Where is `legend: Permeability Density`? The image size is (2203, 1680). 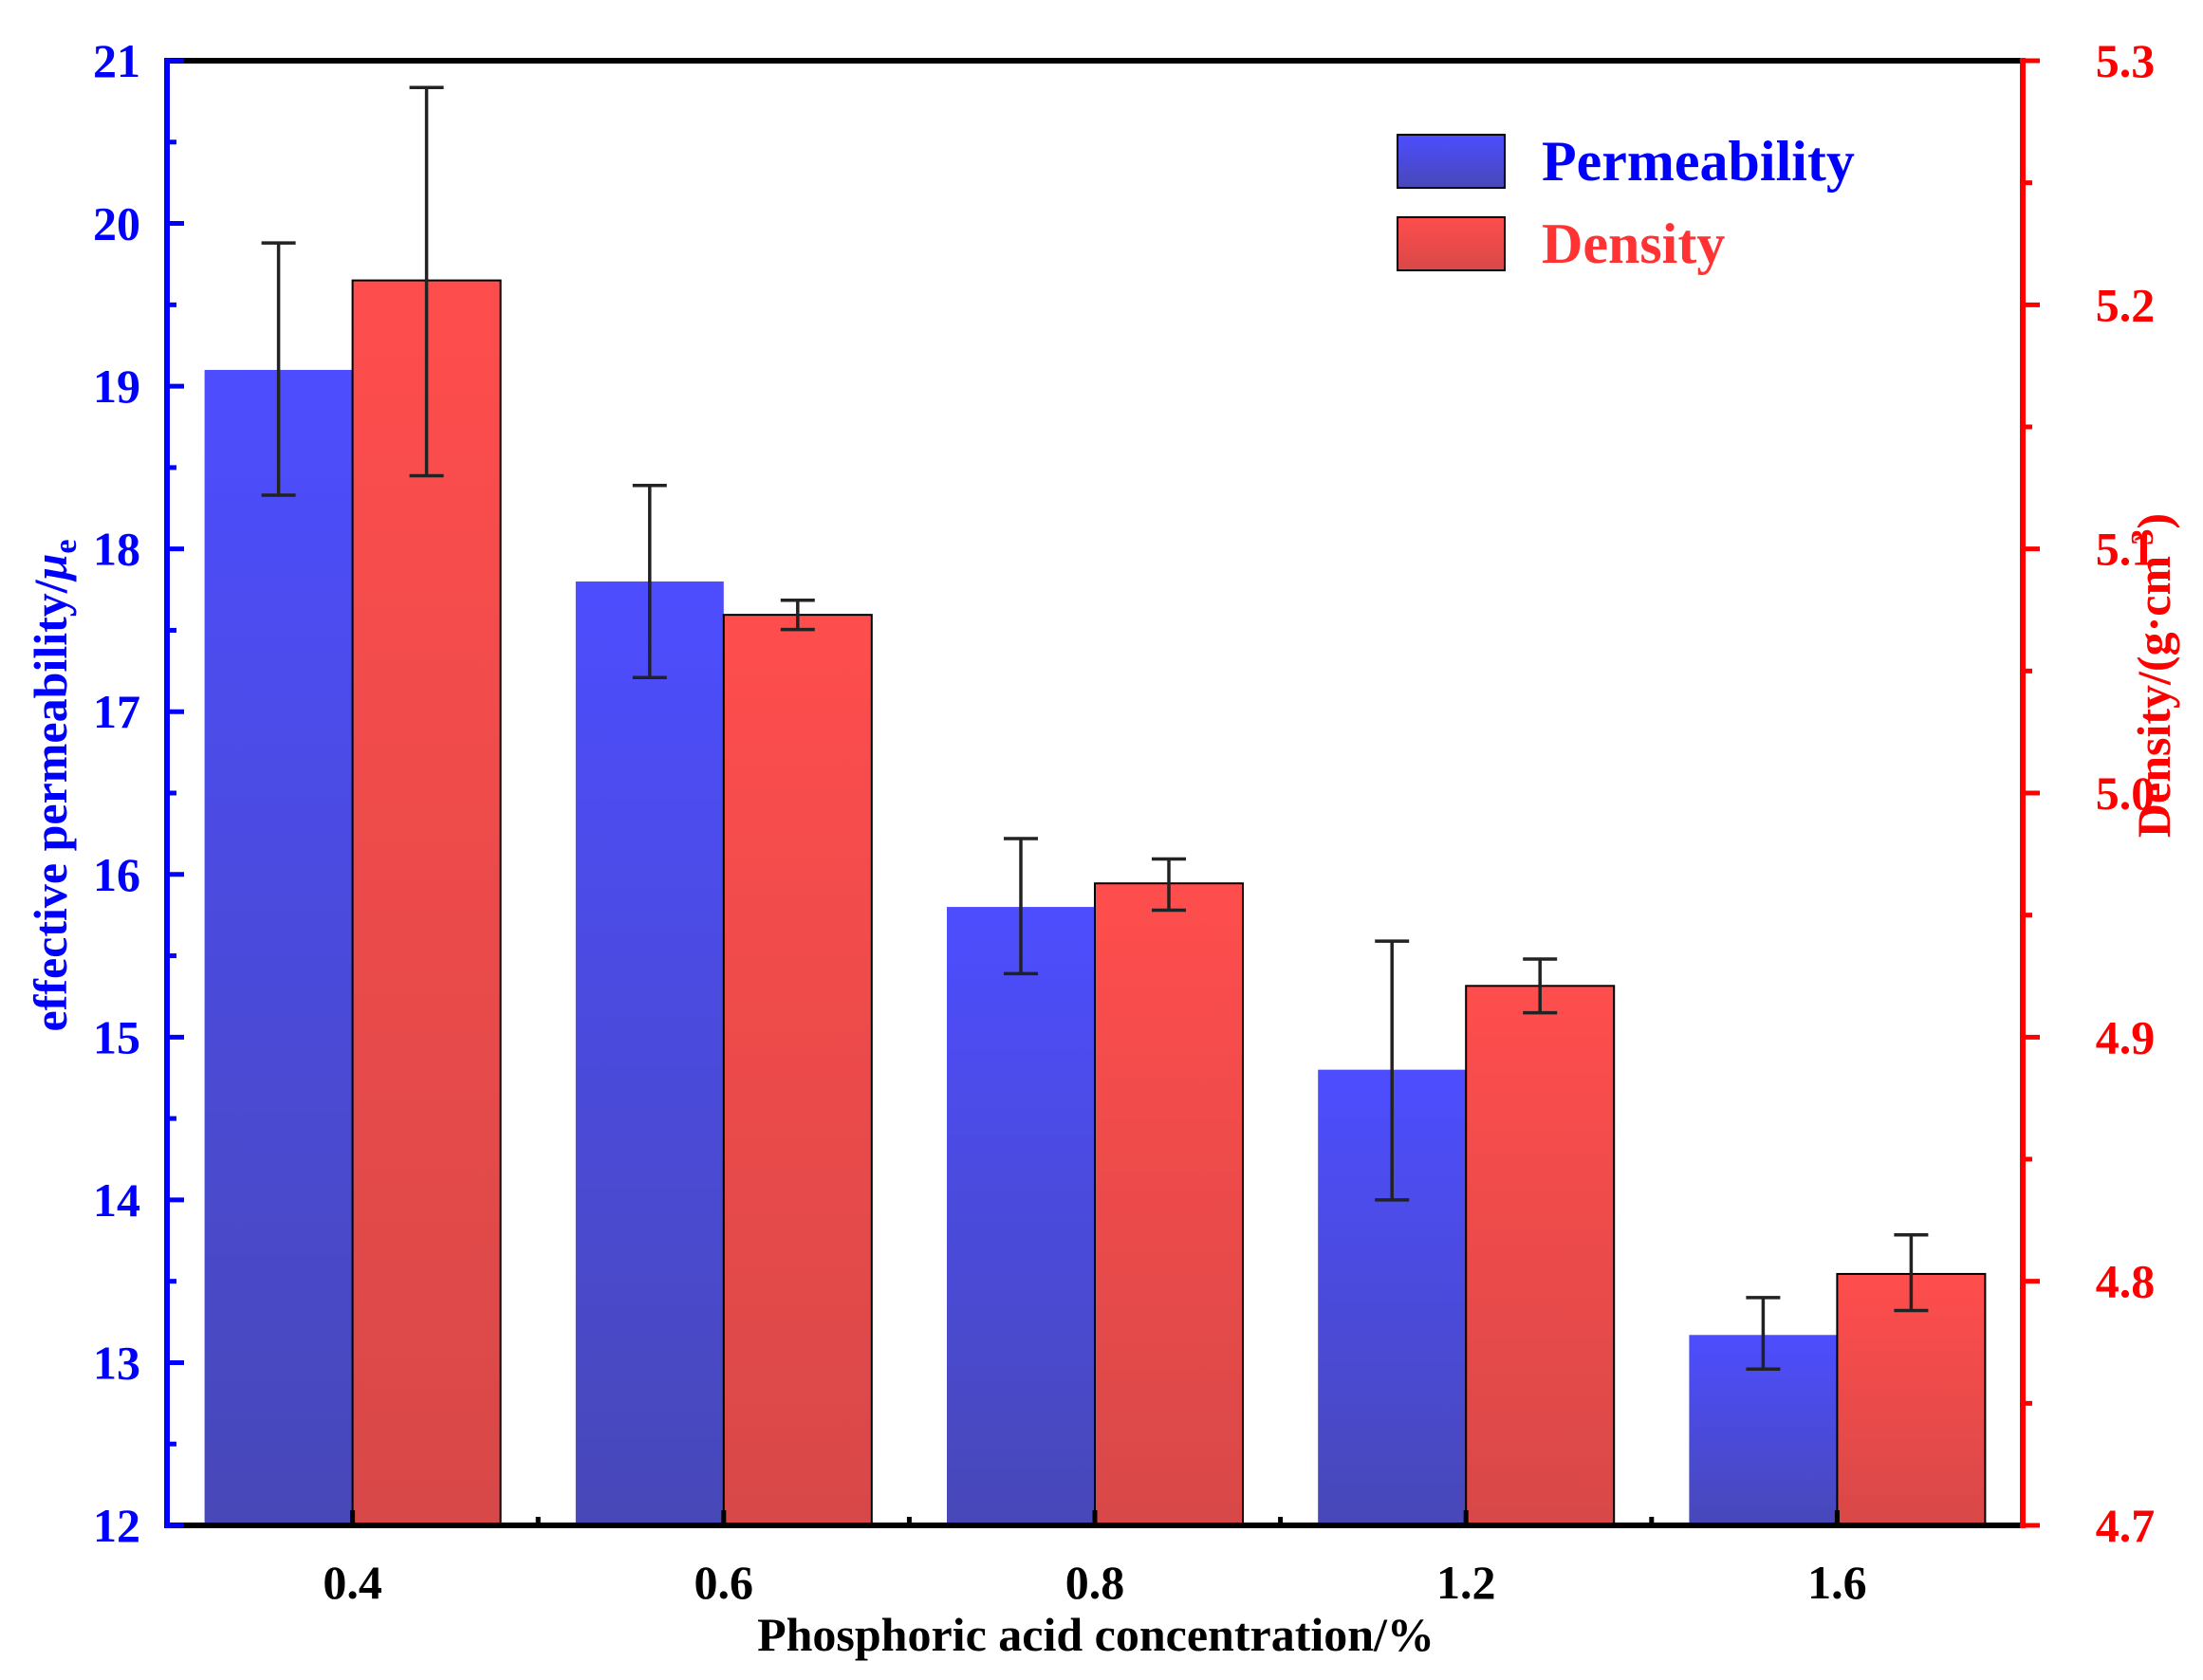 legend: Permeability Density is located at coordinates (1626, 202).